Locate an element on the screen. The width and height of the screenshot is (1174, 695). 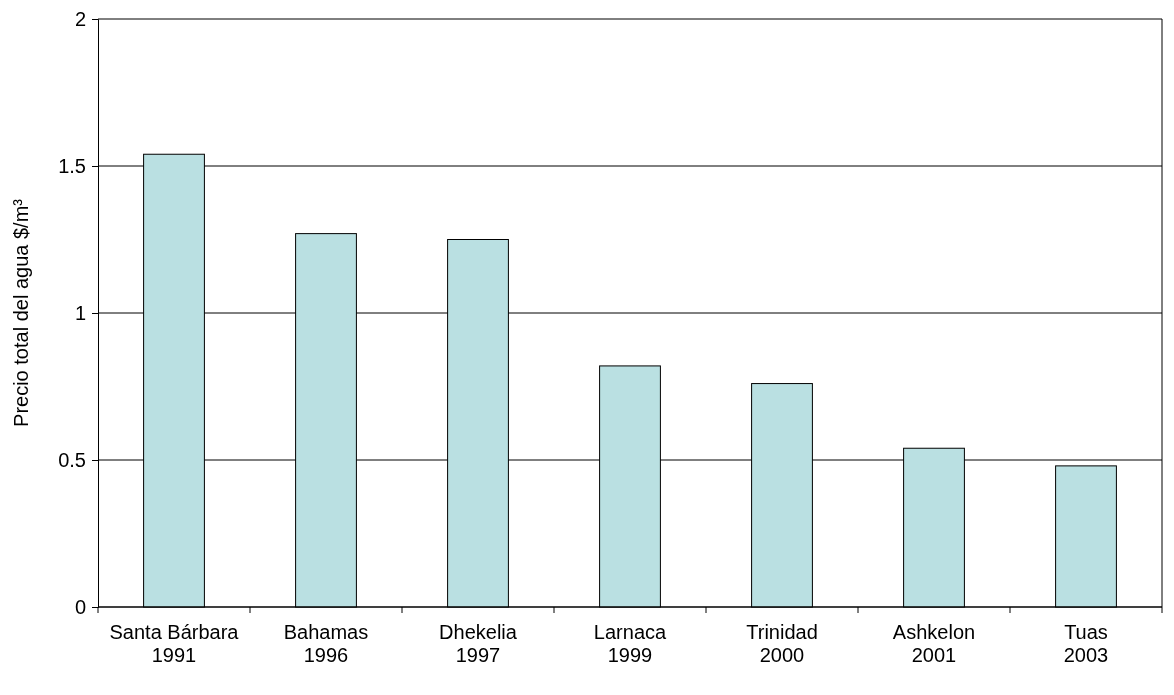
y-tick-label: 1.5 is located at coordinates (72, 165).